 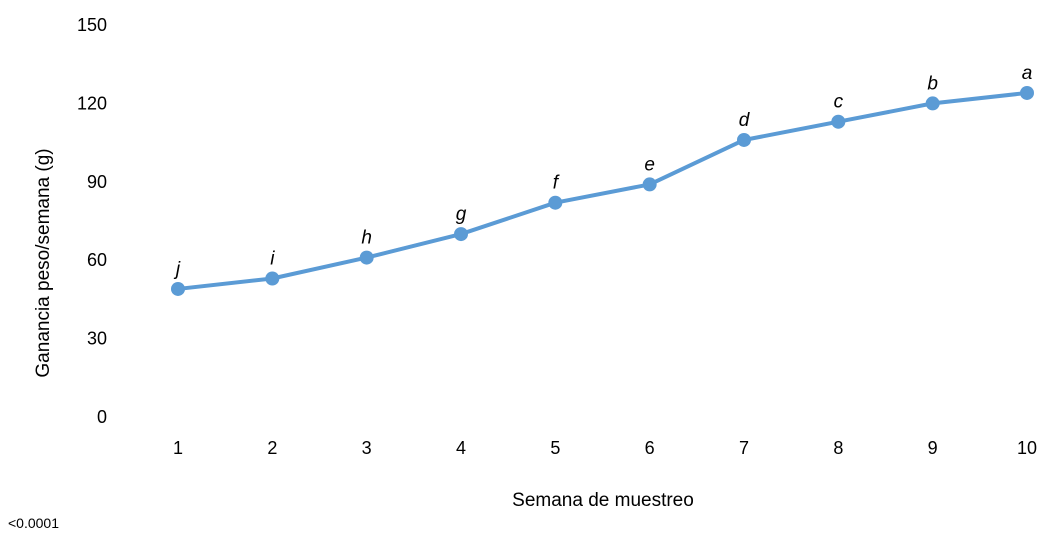 What do you see at coordinates (272, 258) in the screenshot?
I see `data-label: i` at bounding box center [272, 258].